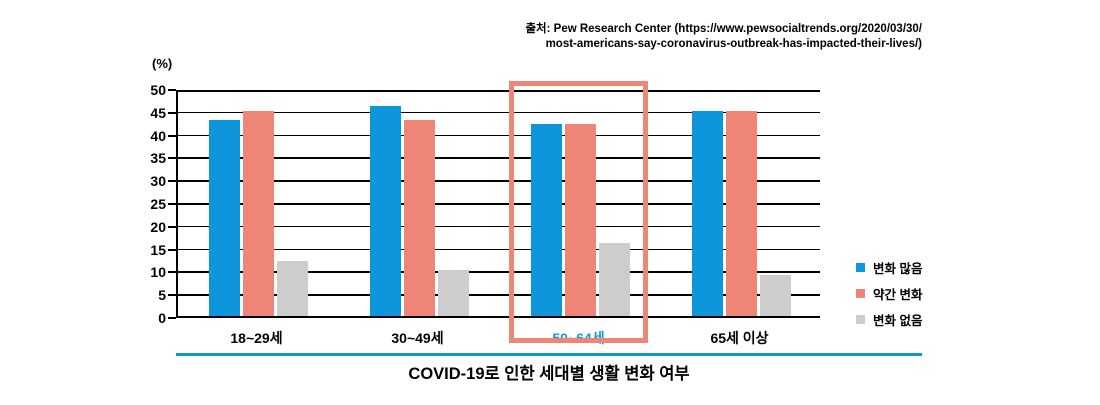 The width and height of the screenshot is (1100, 405). I want to click on y-tick-label-50: 50, so click(158, 90).